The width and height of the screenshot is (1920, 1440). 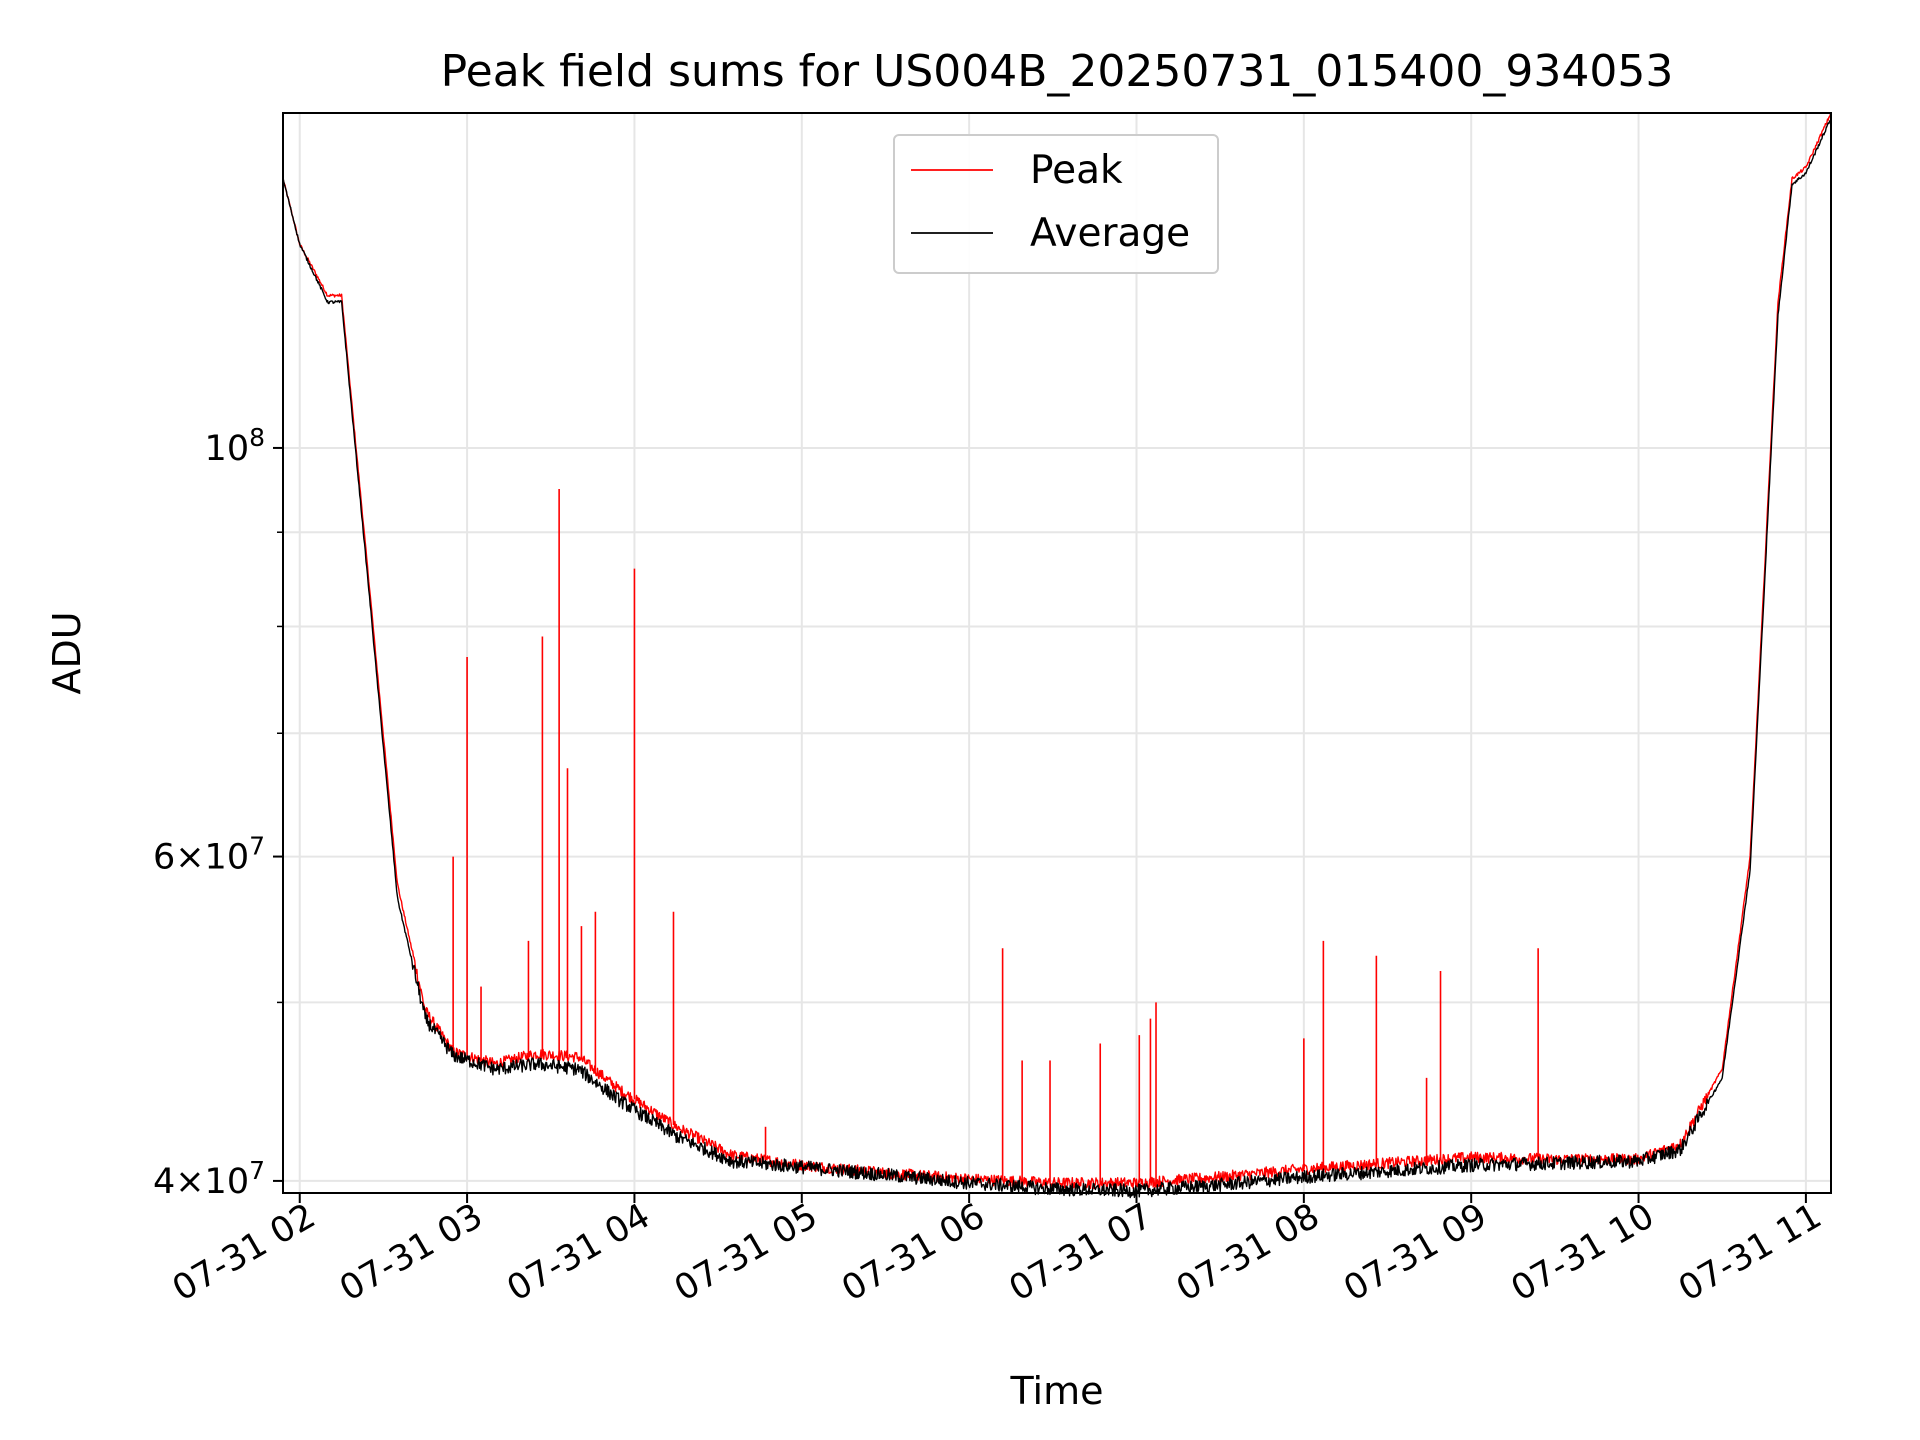 What do you see at coordinates (67, 652) in the screenshot?
I see `y-axis-label: ADU` at bounding box center [67, 652].